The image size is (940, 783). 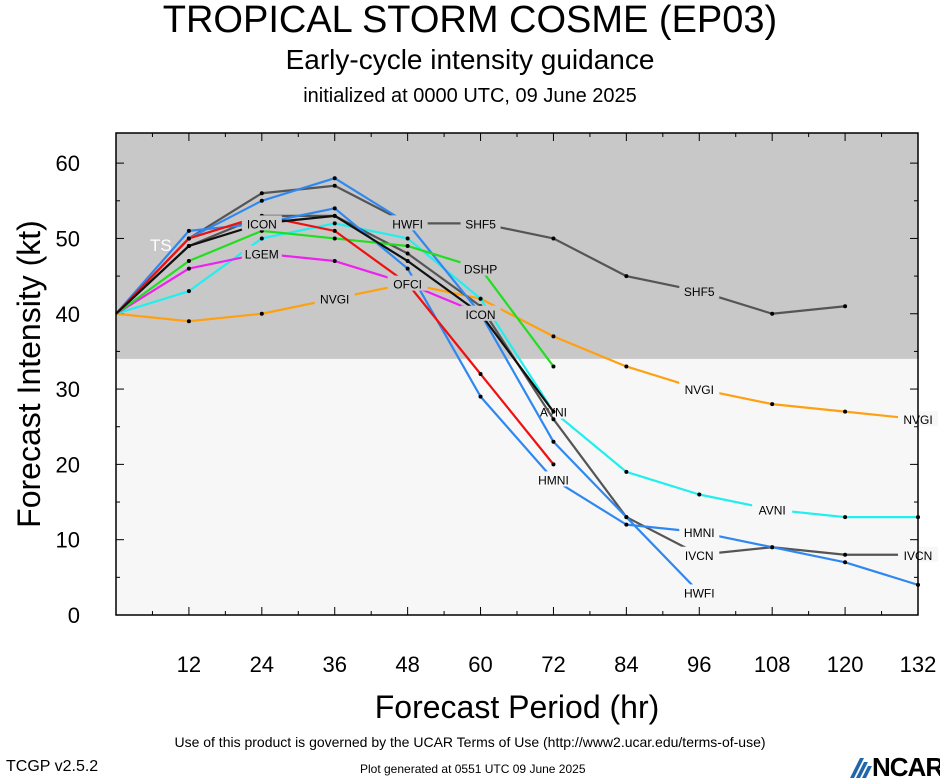 What do you see at coordinates (845, 664) in the screenshot?
I see `x-tick-label: 120` at bounding box center [845, 664].